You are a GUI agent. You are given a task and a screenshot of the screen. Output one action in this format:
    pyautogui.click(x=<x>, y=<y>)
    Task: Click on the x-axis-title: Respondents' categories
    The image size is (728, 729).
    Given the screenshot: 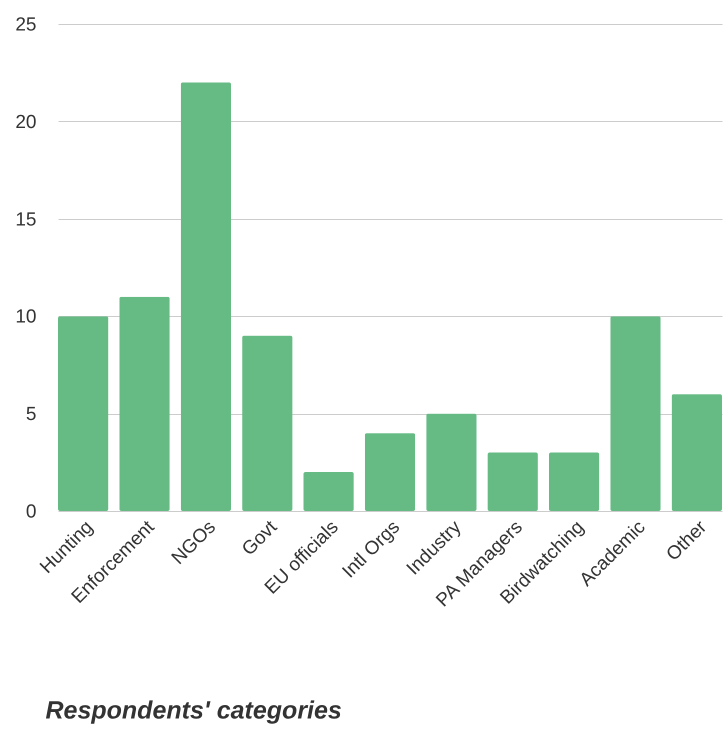 What is the action you would take?
    pyautogui.click(x=194, y=710)
    